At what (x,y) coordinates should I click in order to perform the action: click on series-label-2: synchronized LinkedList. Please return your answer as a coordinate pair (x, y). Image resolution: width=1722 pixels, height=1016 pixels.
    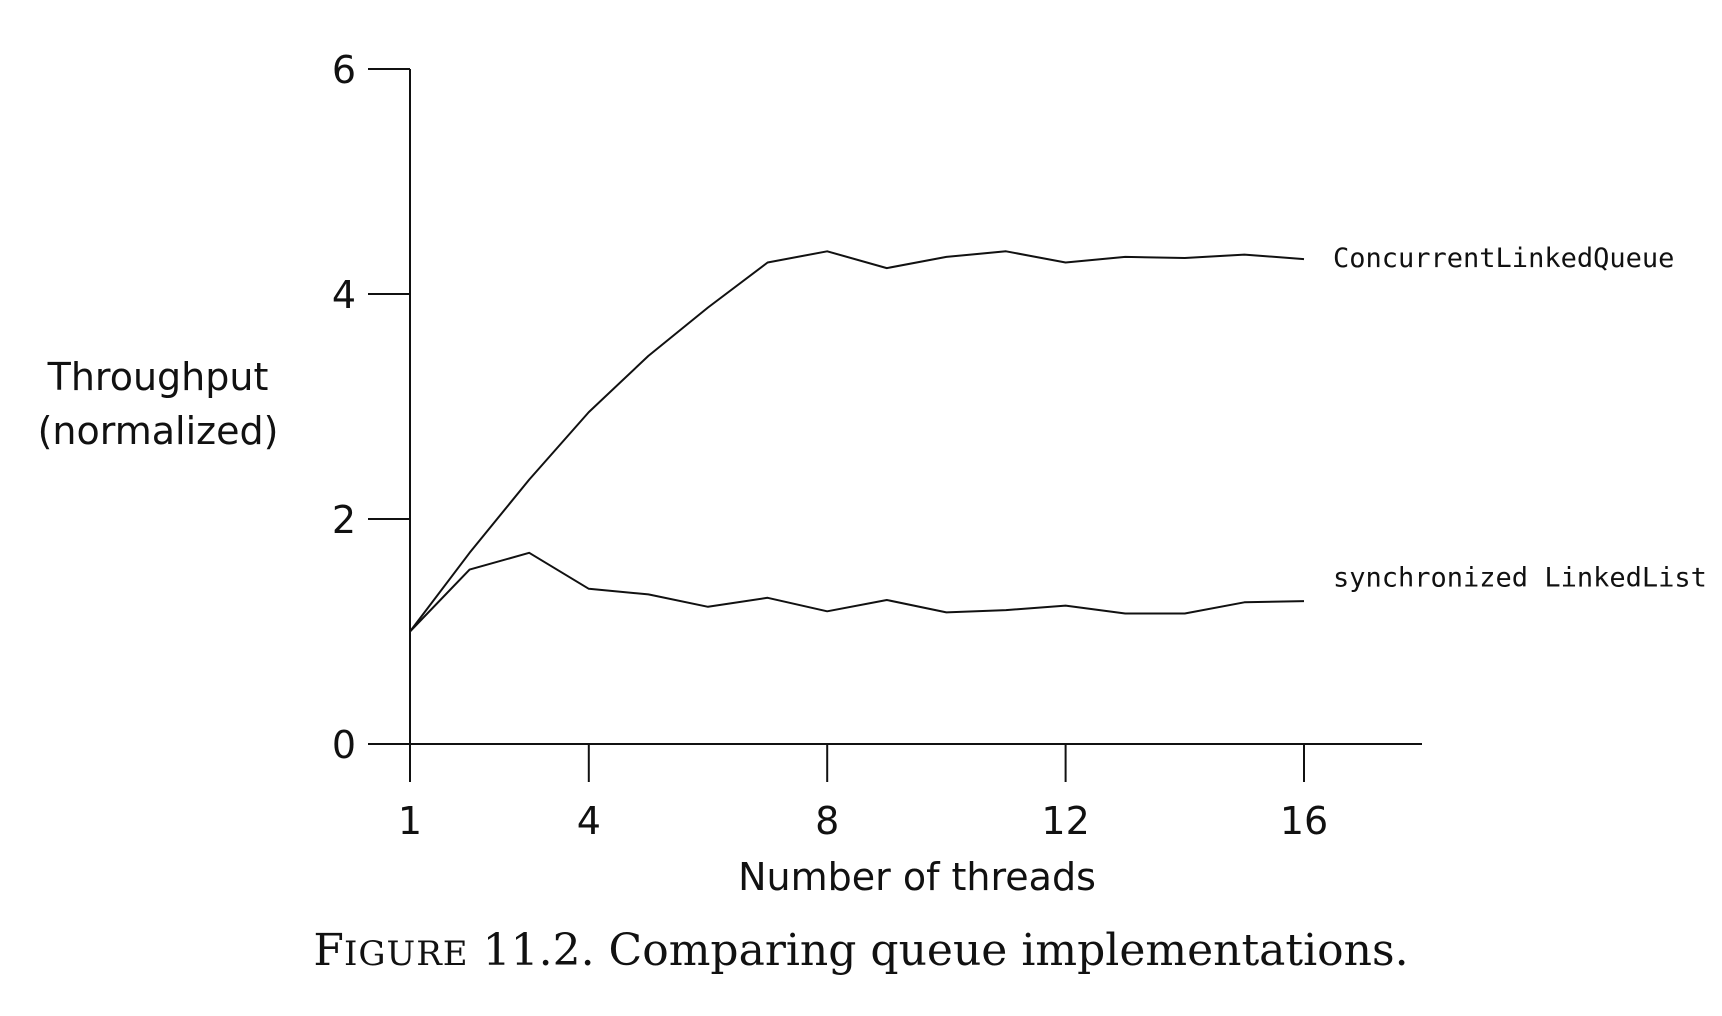
    Looking at the image, I should click on (1520, 578).